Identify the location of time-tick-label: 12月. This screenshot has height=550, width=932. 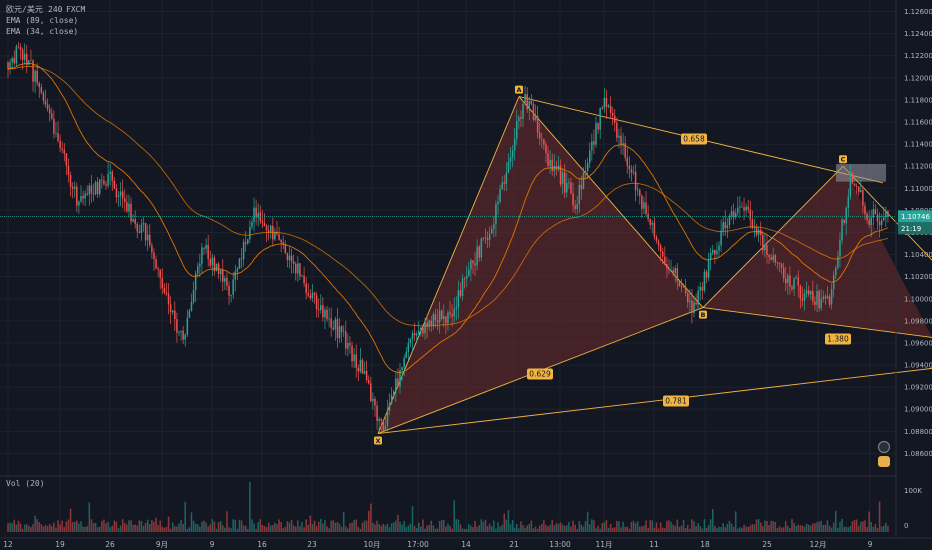
(817, 544).